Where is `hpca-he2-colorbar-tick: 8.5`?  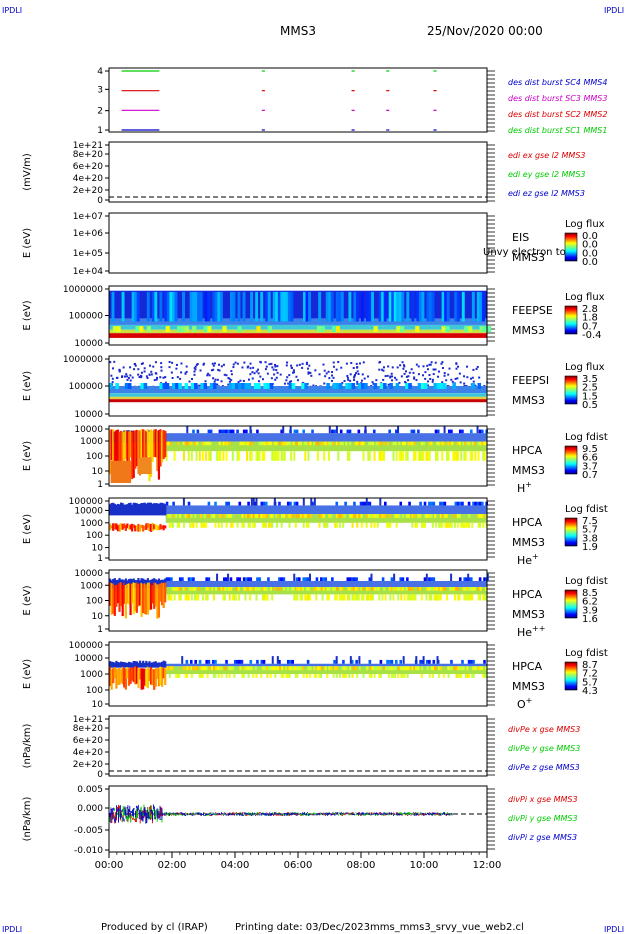 hpca-he2-colorbar-tick: 8.5 is located at coordinates (590, 593).